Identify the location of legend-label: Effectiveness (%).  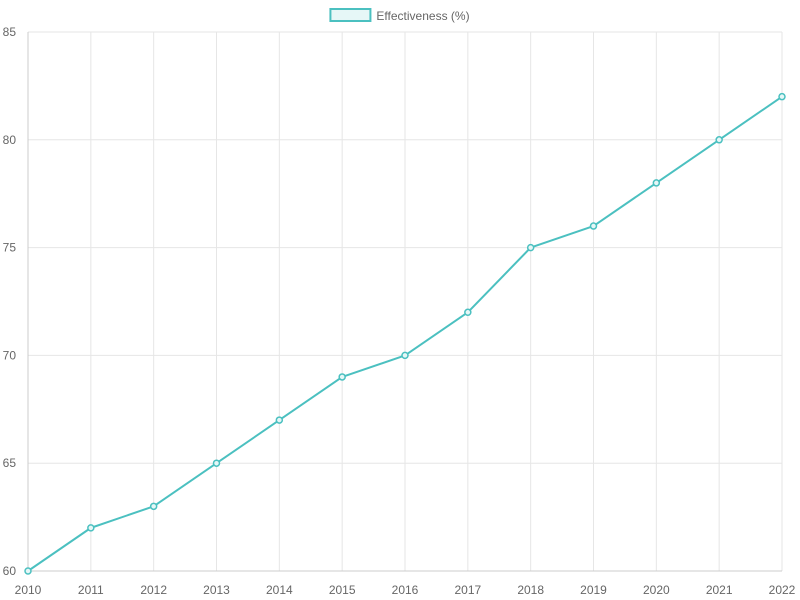
(422, 16).